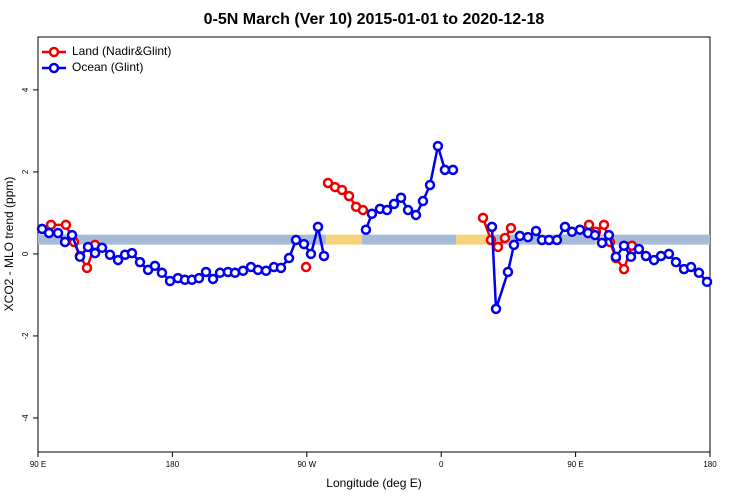  I want to click on y-tick-label: -4, so click(25, 418).